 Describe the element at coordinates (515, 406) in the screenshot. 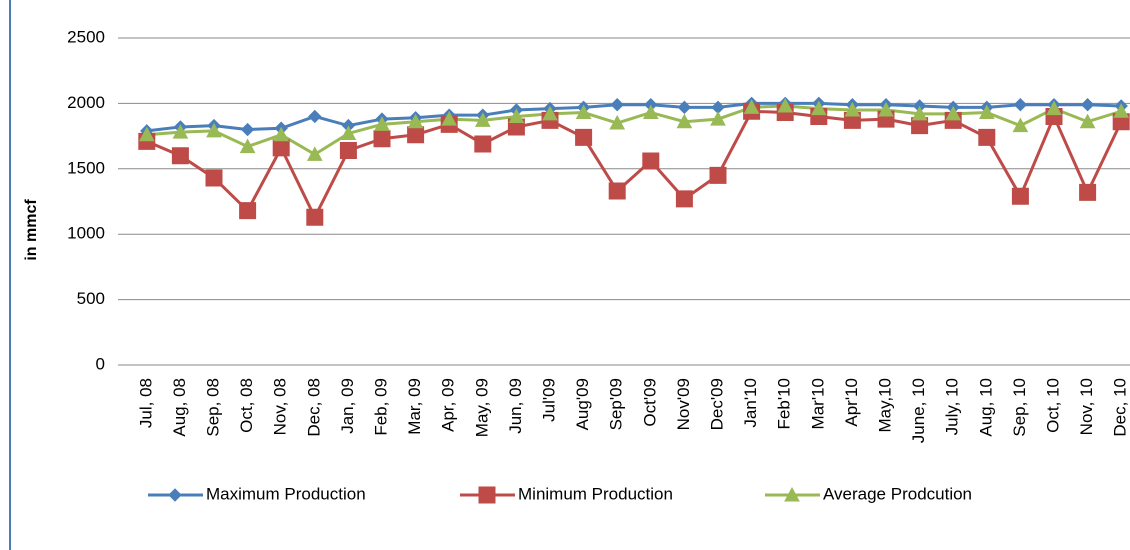

I see `x-tick-label: Jun, 09` at that location.